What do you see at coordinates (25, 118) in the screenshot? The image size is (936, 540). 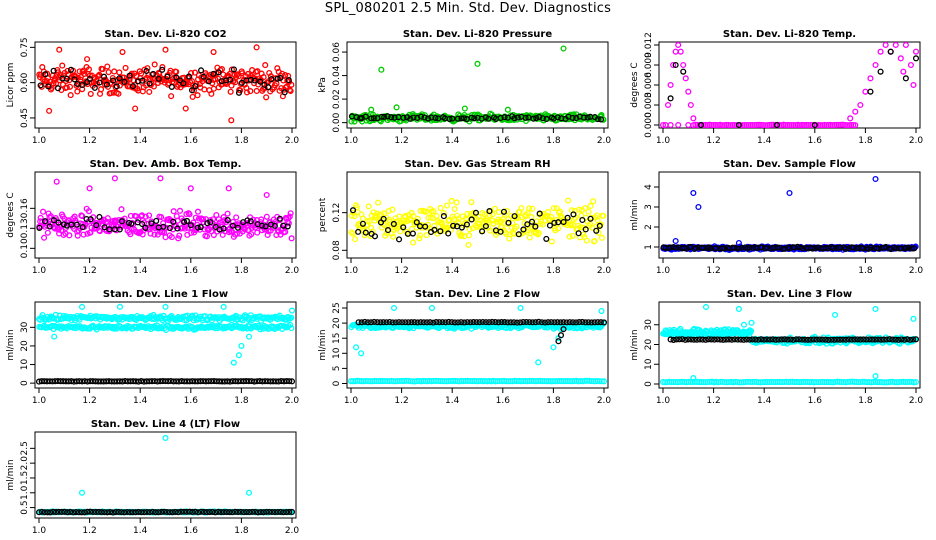 I see `y-tick-label: 0.45` at bounding box center [25, 118].